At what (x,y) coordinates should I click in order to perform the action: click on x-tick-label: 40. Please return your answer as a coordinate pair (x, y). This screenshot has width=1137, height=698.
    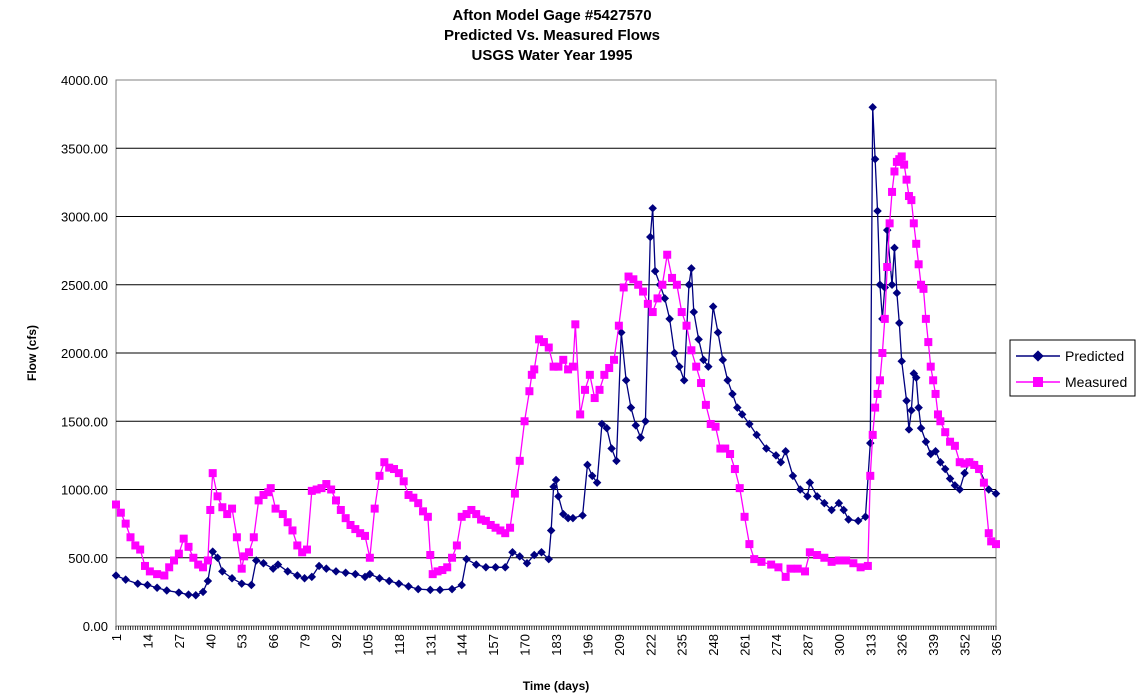
    Looking at the image, I should click on (210, 641).